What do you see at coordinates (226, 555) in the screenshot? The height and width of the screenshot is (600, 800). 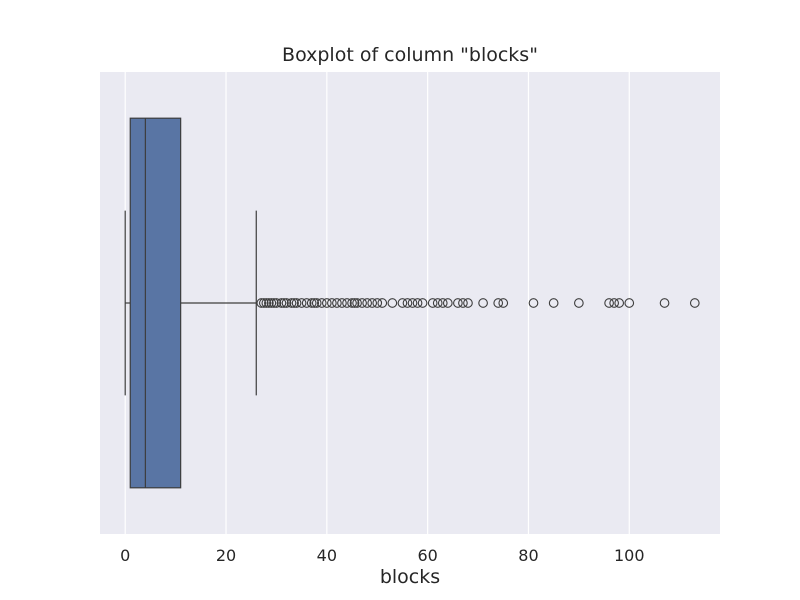 I see `x-tick-label: 20` at bounding box center [226, 555].